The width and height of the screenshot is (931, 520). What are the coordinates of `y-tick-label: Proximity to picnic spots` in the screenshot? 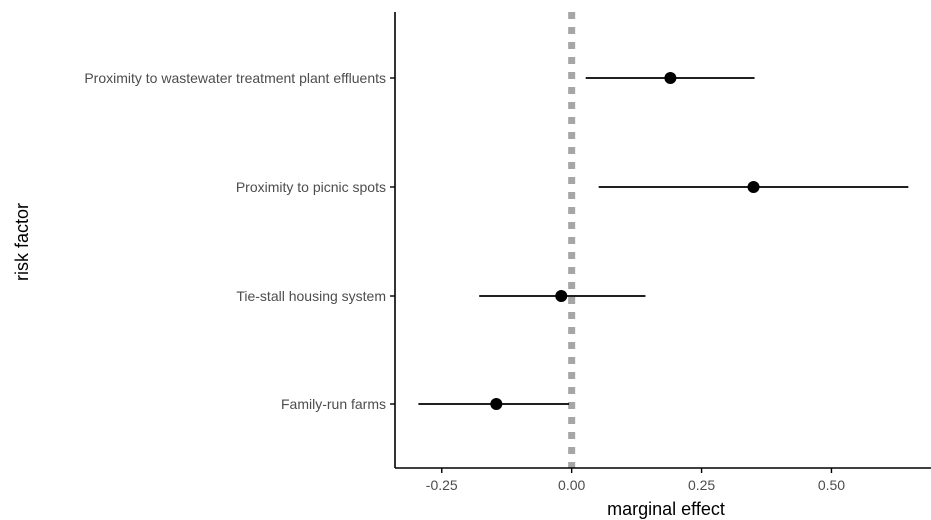 It's located at (311, 187).